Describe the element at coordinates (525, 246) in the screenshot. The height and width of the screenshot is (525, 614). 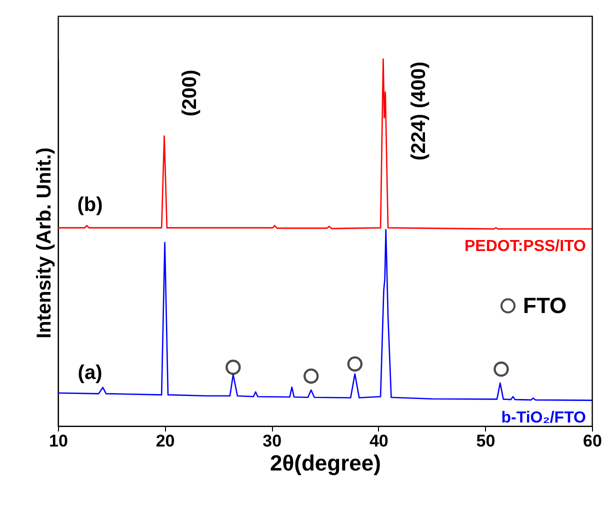
I see `series-label: PEDOT:PSS/ITO` at that location.